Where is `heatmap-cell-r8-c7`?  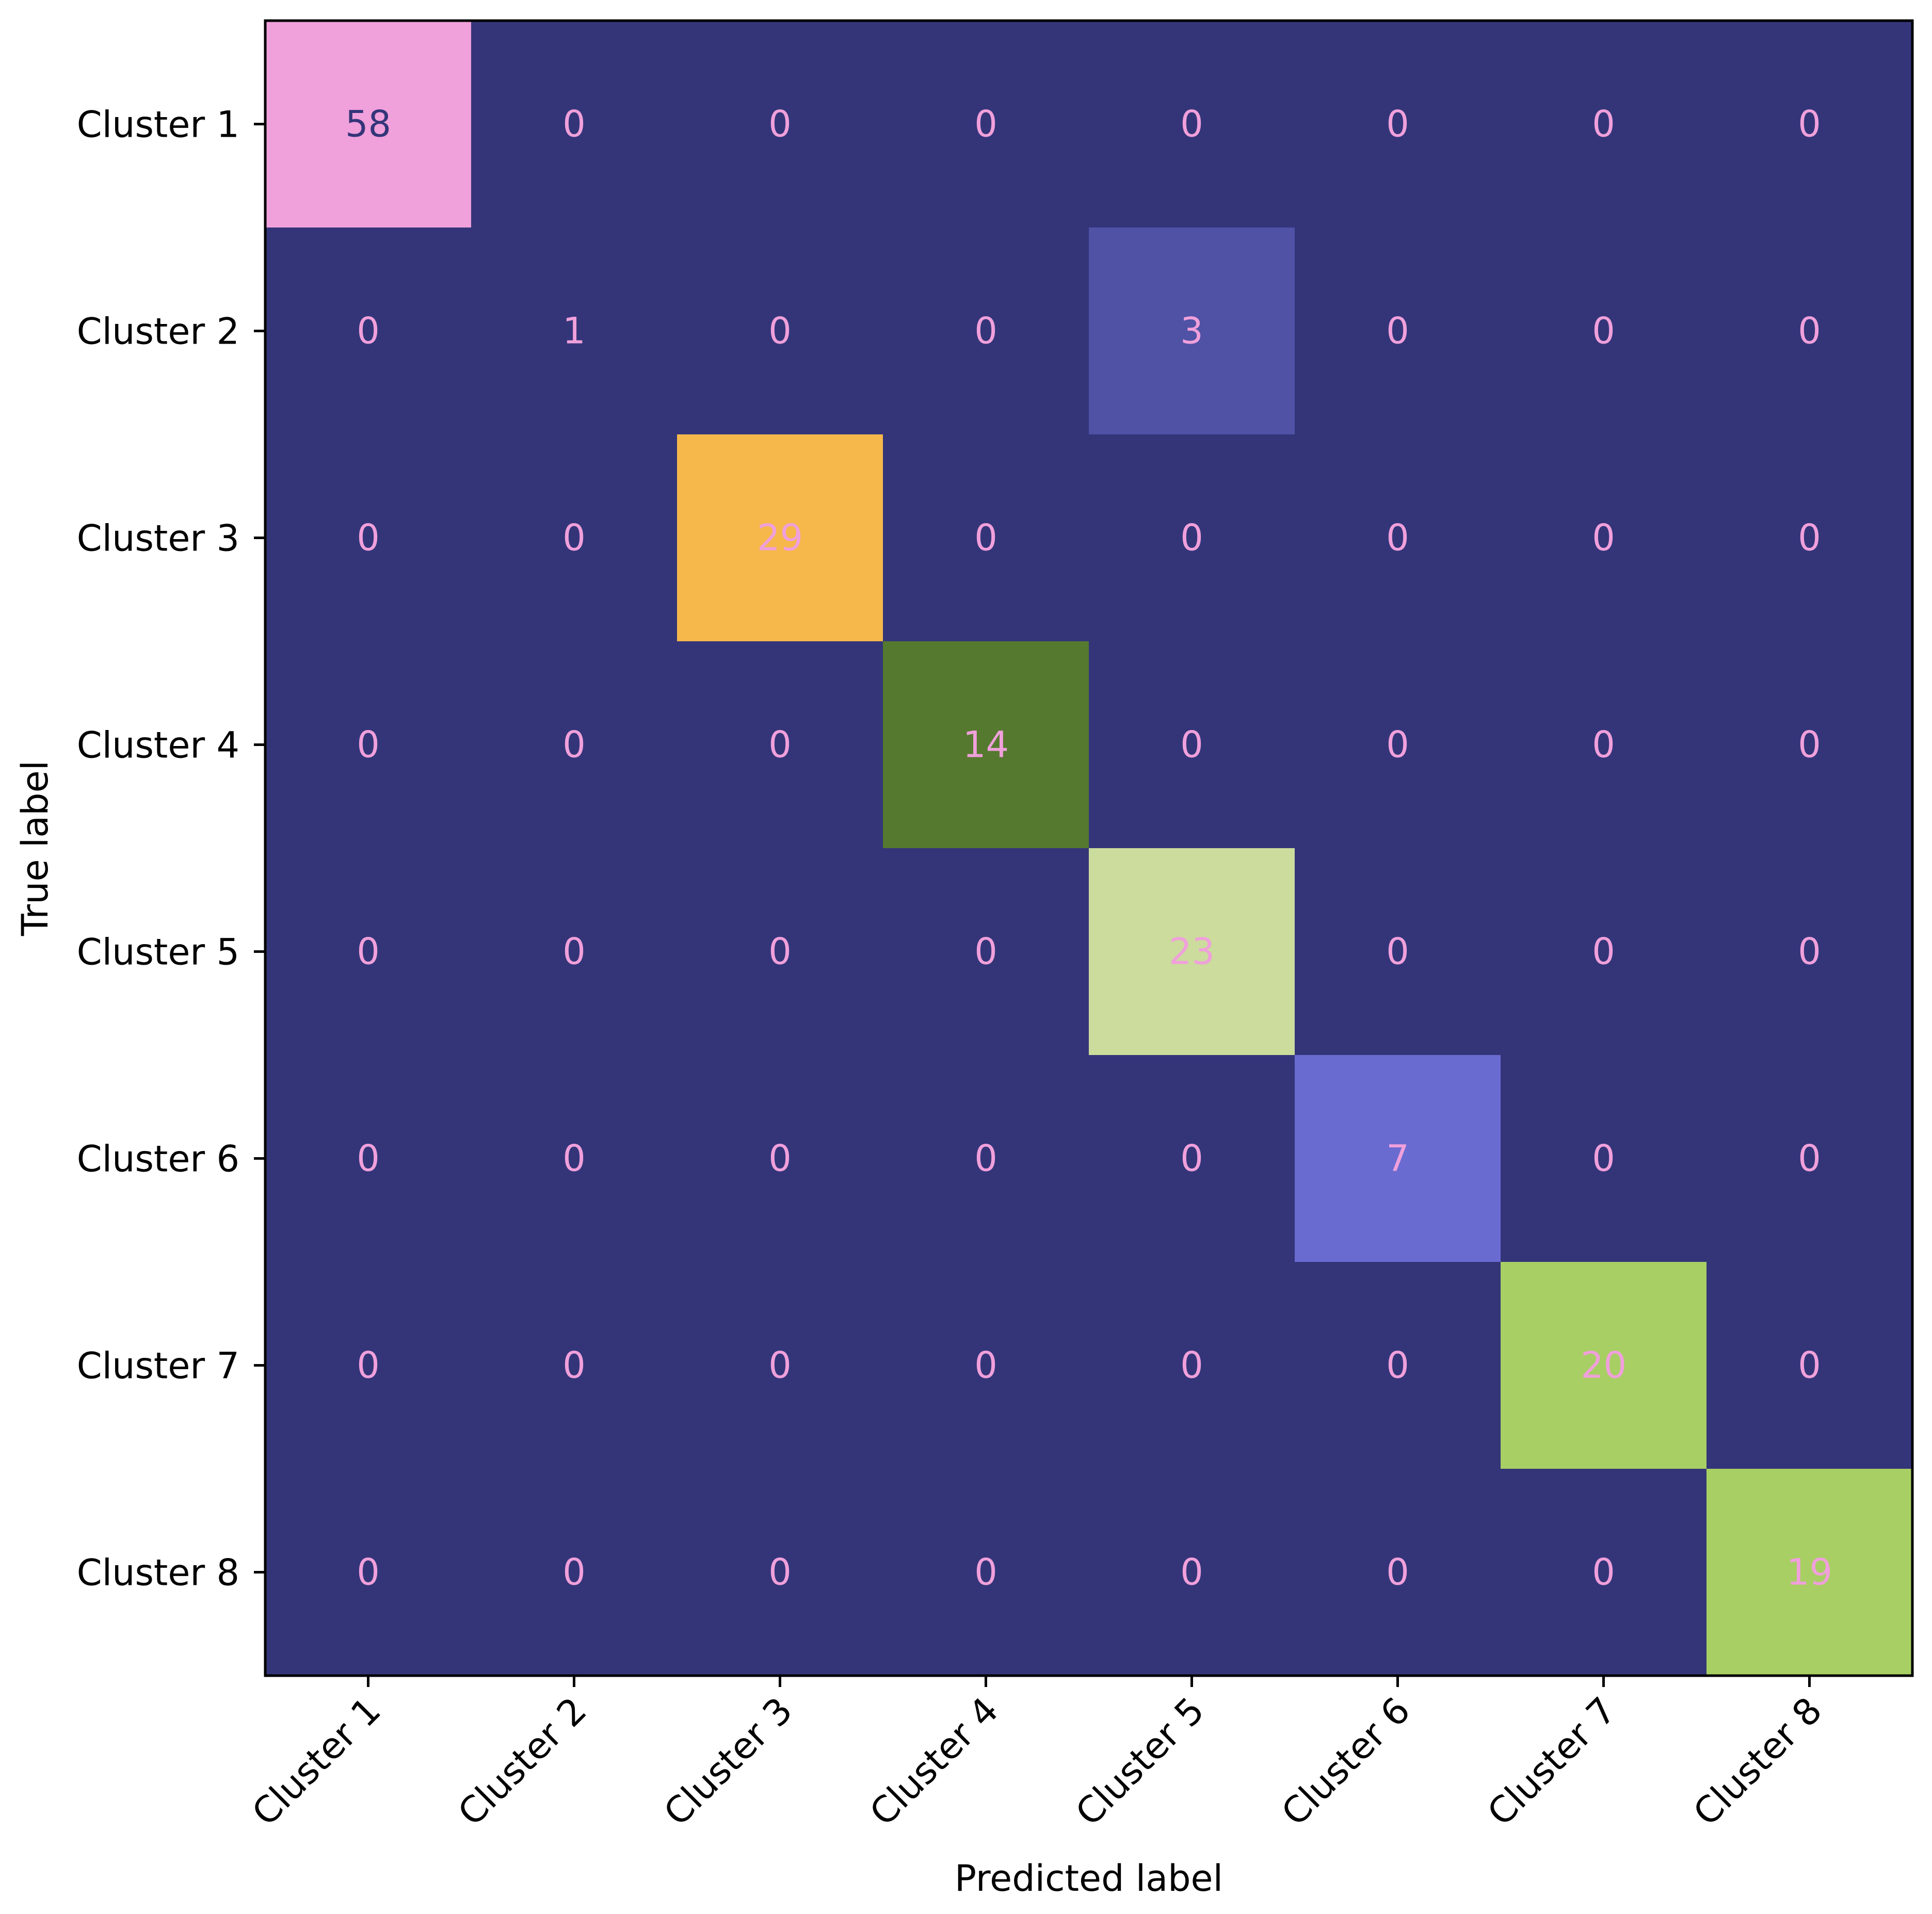
heatmap-cell-r8-c7 is located at coordinates (1604, 1573).